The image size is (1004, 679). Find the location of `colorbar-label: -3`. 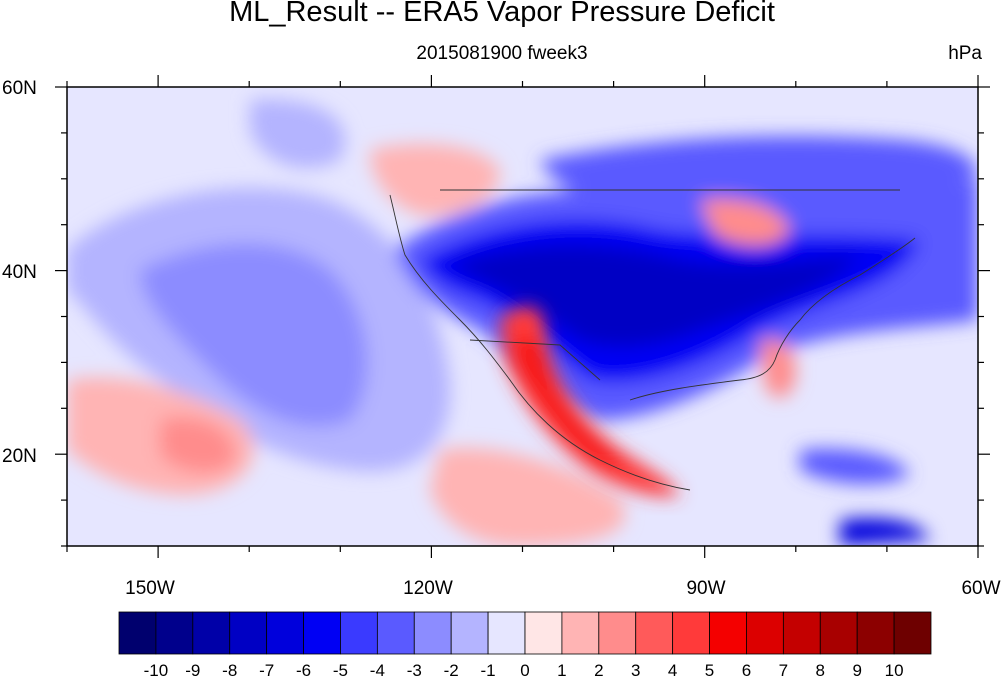

colorbar-label: -3 is located at coordinates (414, 670).